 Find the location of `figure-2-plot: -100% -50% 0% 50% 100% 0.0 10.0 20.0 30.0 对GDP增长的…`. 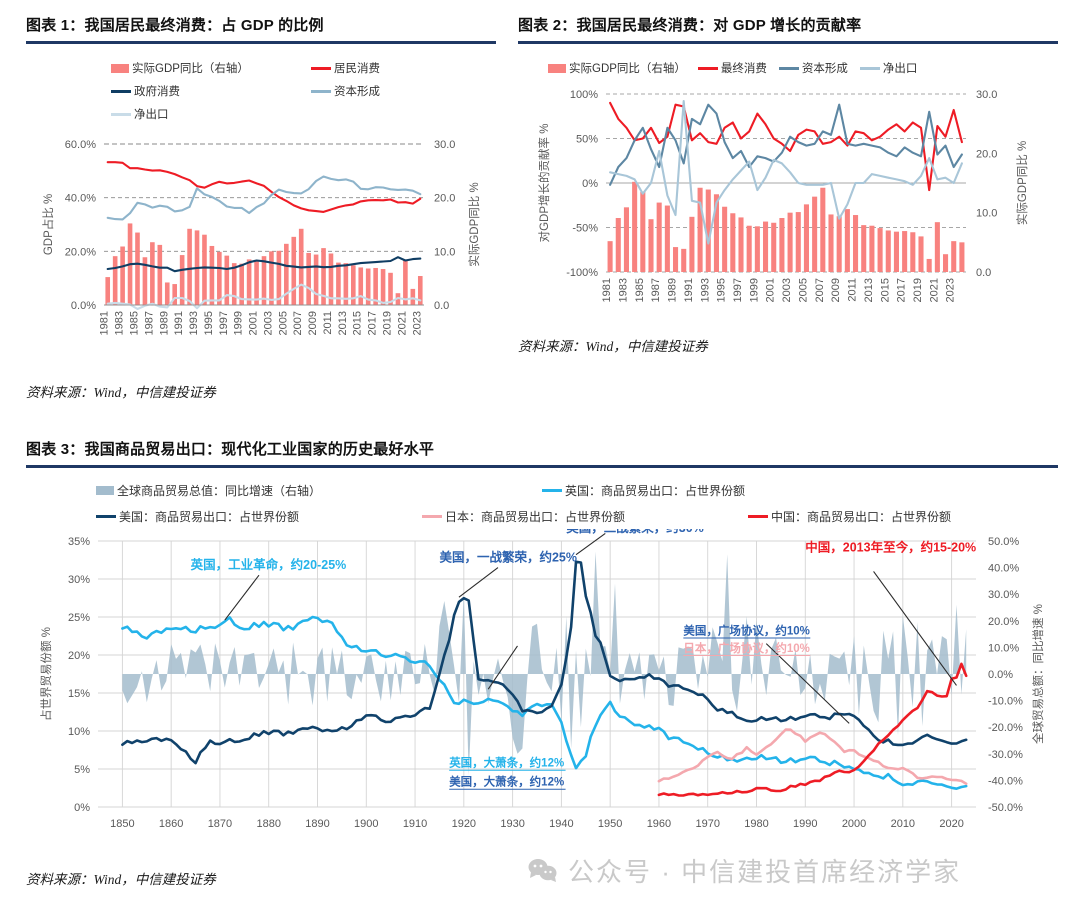

figure-2-plot: -100% -50% 0% 50% 100% 0.0 10.0 20.0 30.0 对GDP增长的… is located at coordinates (783, 195).